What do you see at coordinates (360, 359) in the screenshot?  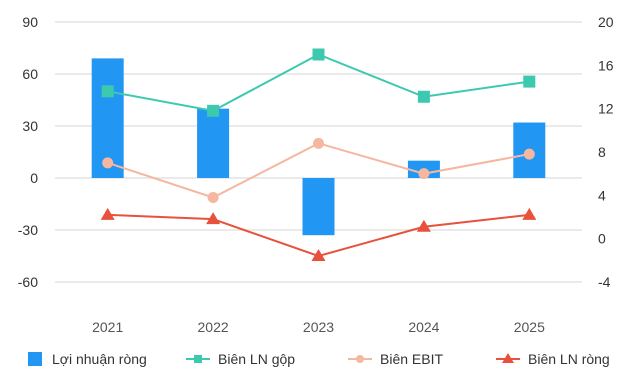 I see `legend-marker-circle` at bounding box center [360, 359].